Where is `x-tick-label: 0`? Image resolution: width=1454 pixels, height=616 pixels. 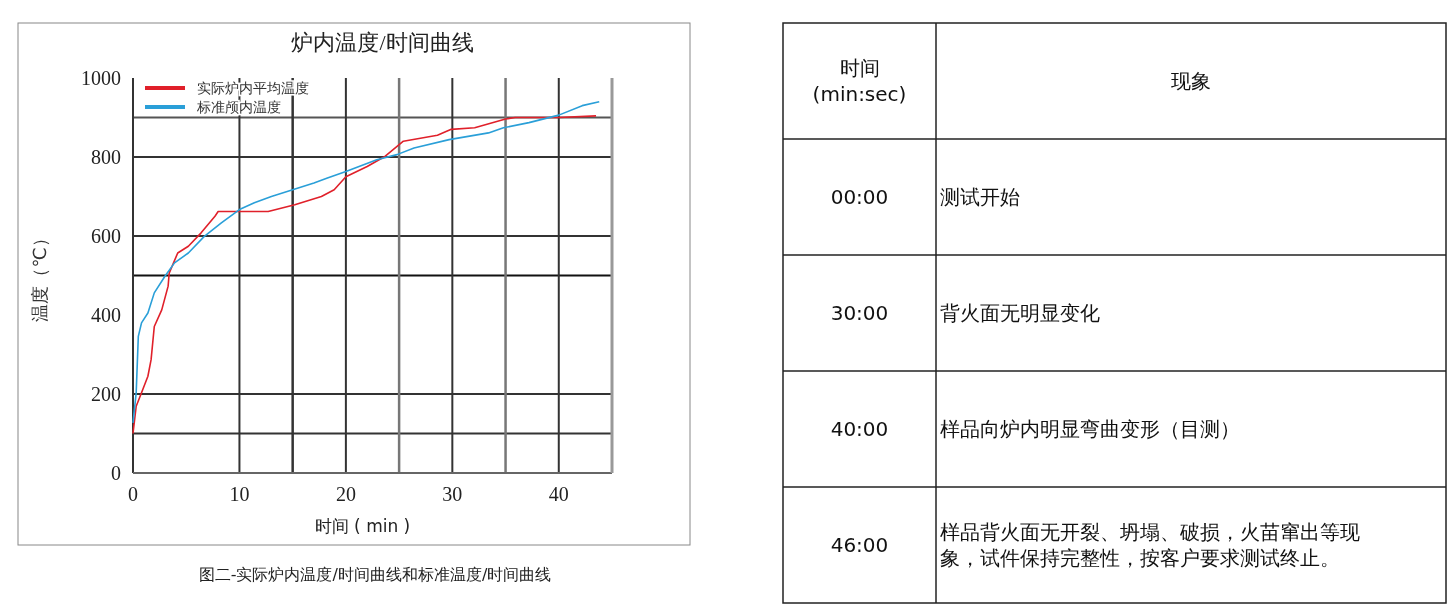 x-tick-label: 0 is located at coordinates (133, 494).